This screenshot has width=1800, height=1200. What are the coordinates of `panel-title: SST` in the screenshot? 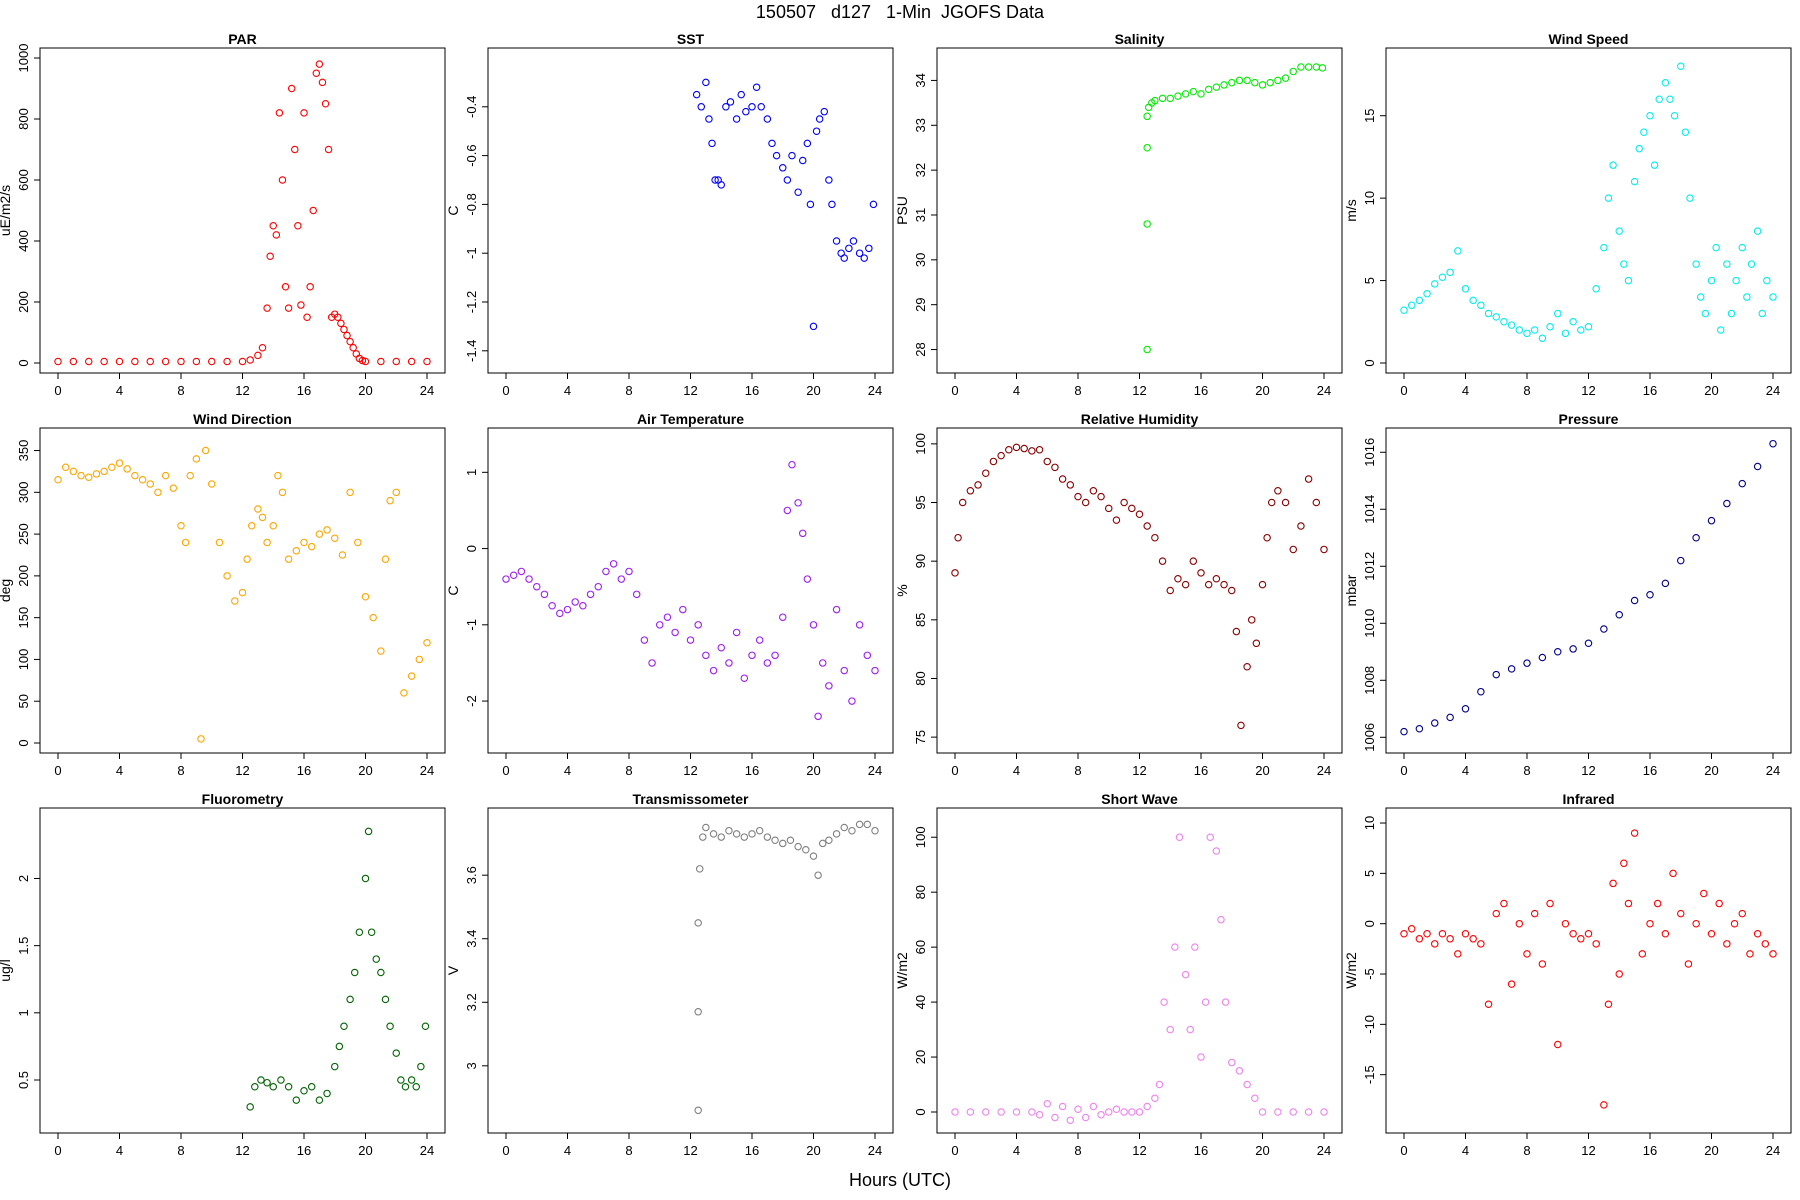 It's located at (691, 39).